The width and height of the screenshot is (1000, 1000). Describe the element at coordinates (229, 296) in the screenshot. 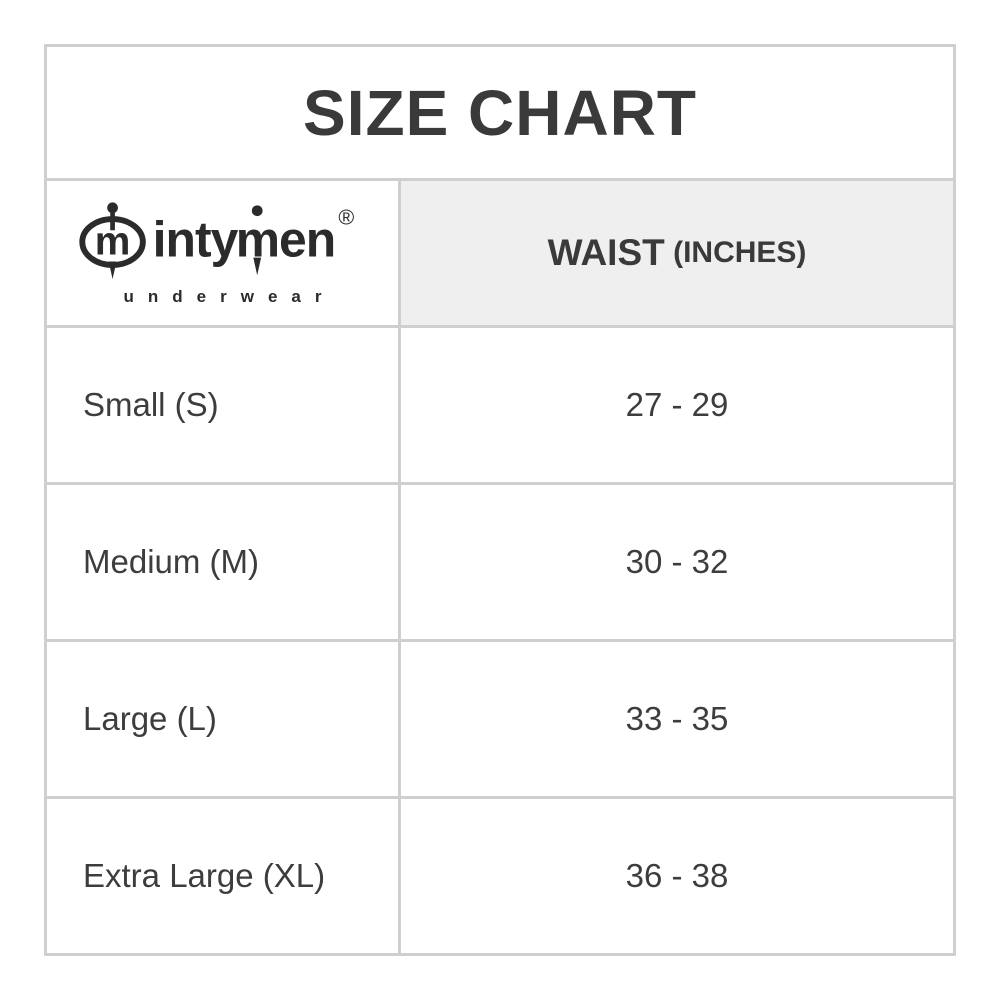

I see `brand-tagline: underwear` at that location.